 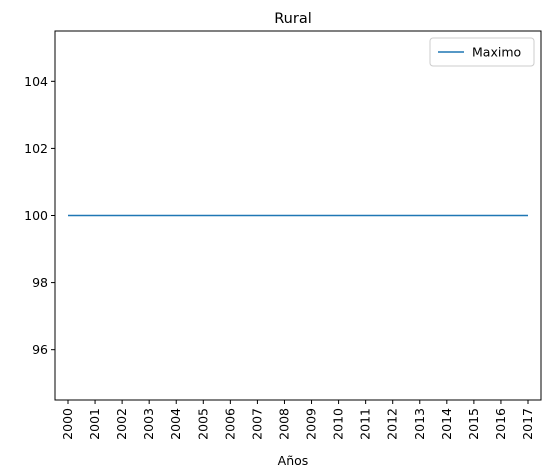 I want to click on y-axis: 96 98 100 102 104, so click(x=39, y=215).